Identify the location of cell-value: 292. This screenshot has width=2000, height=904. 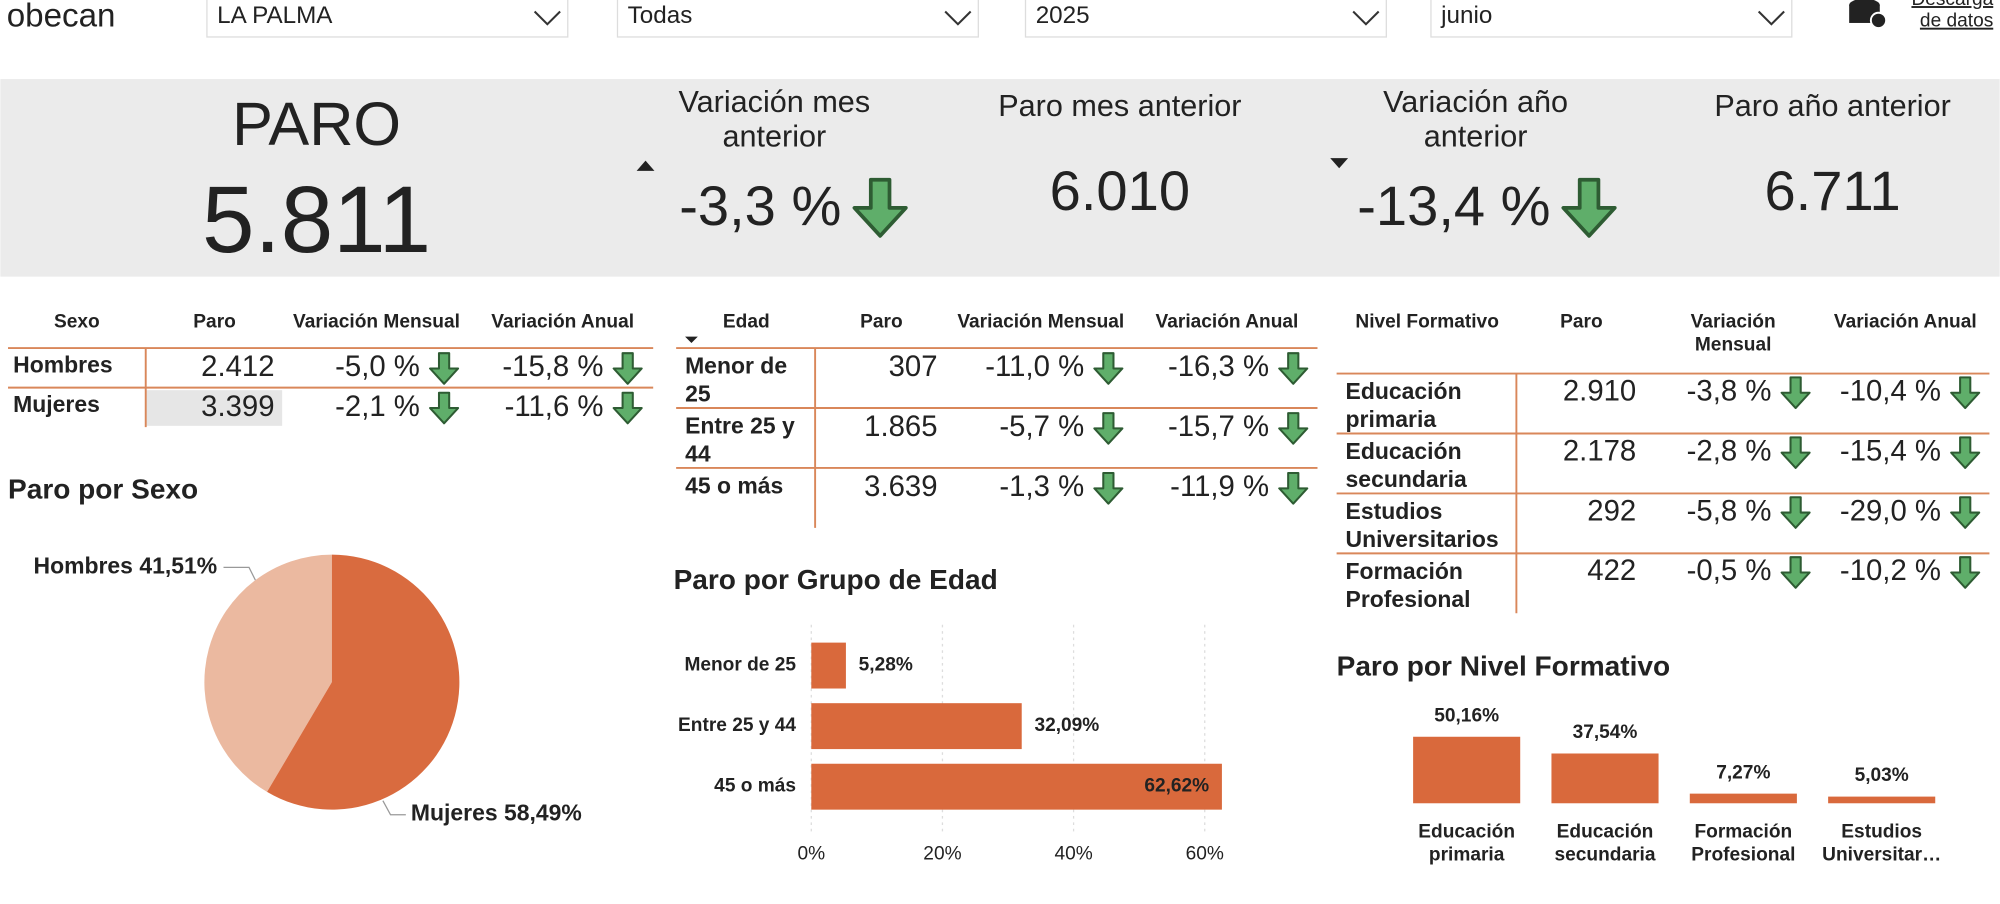
(1611, 510).